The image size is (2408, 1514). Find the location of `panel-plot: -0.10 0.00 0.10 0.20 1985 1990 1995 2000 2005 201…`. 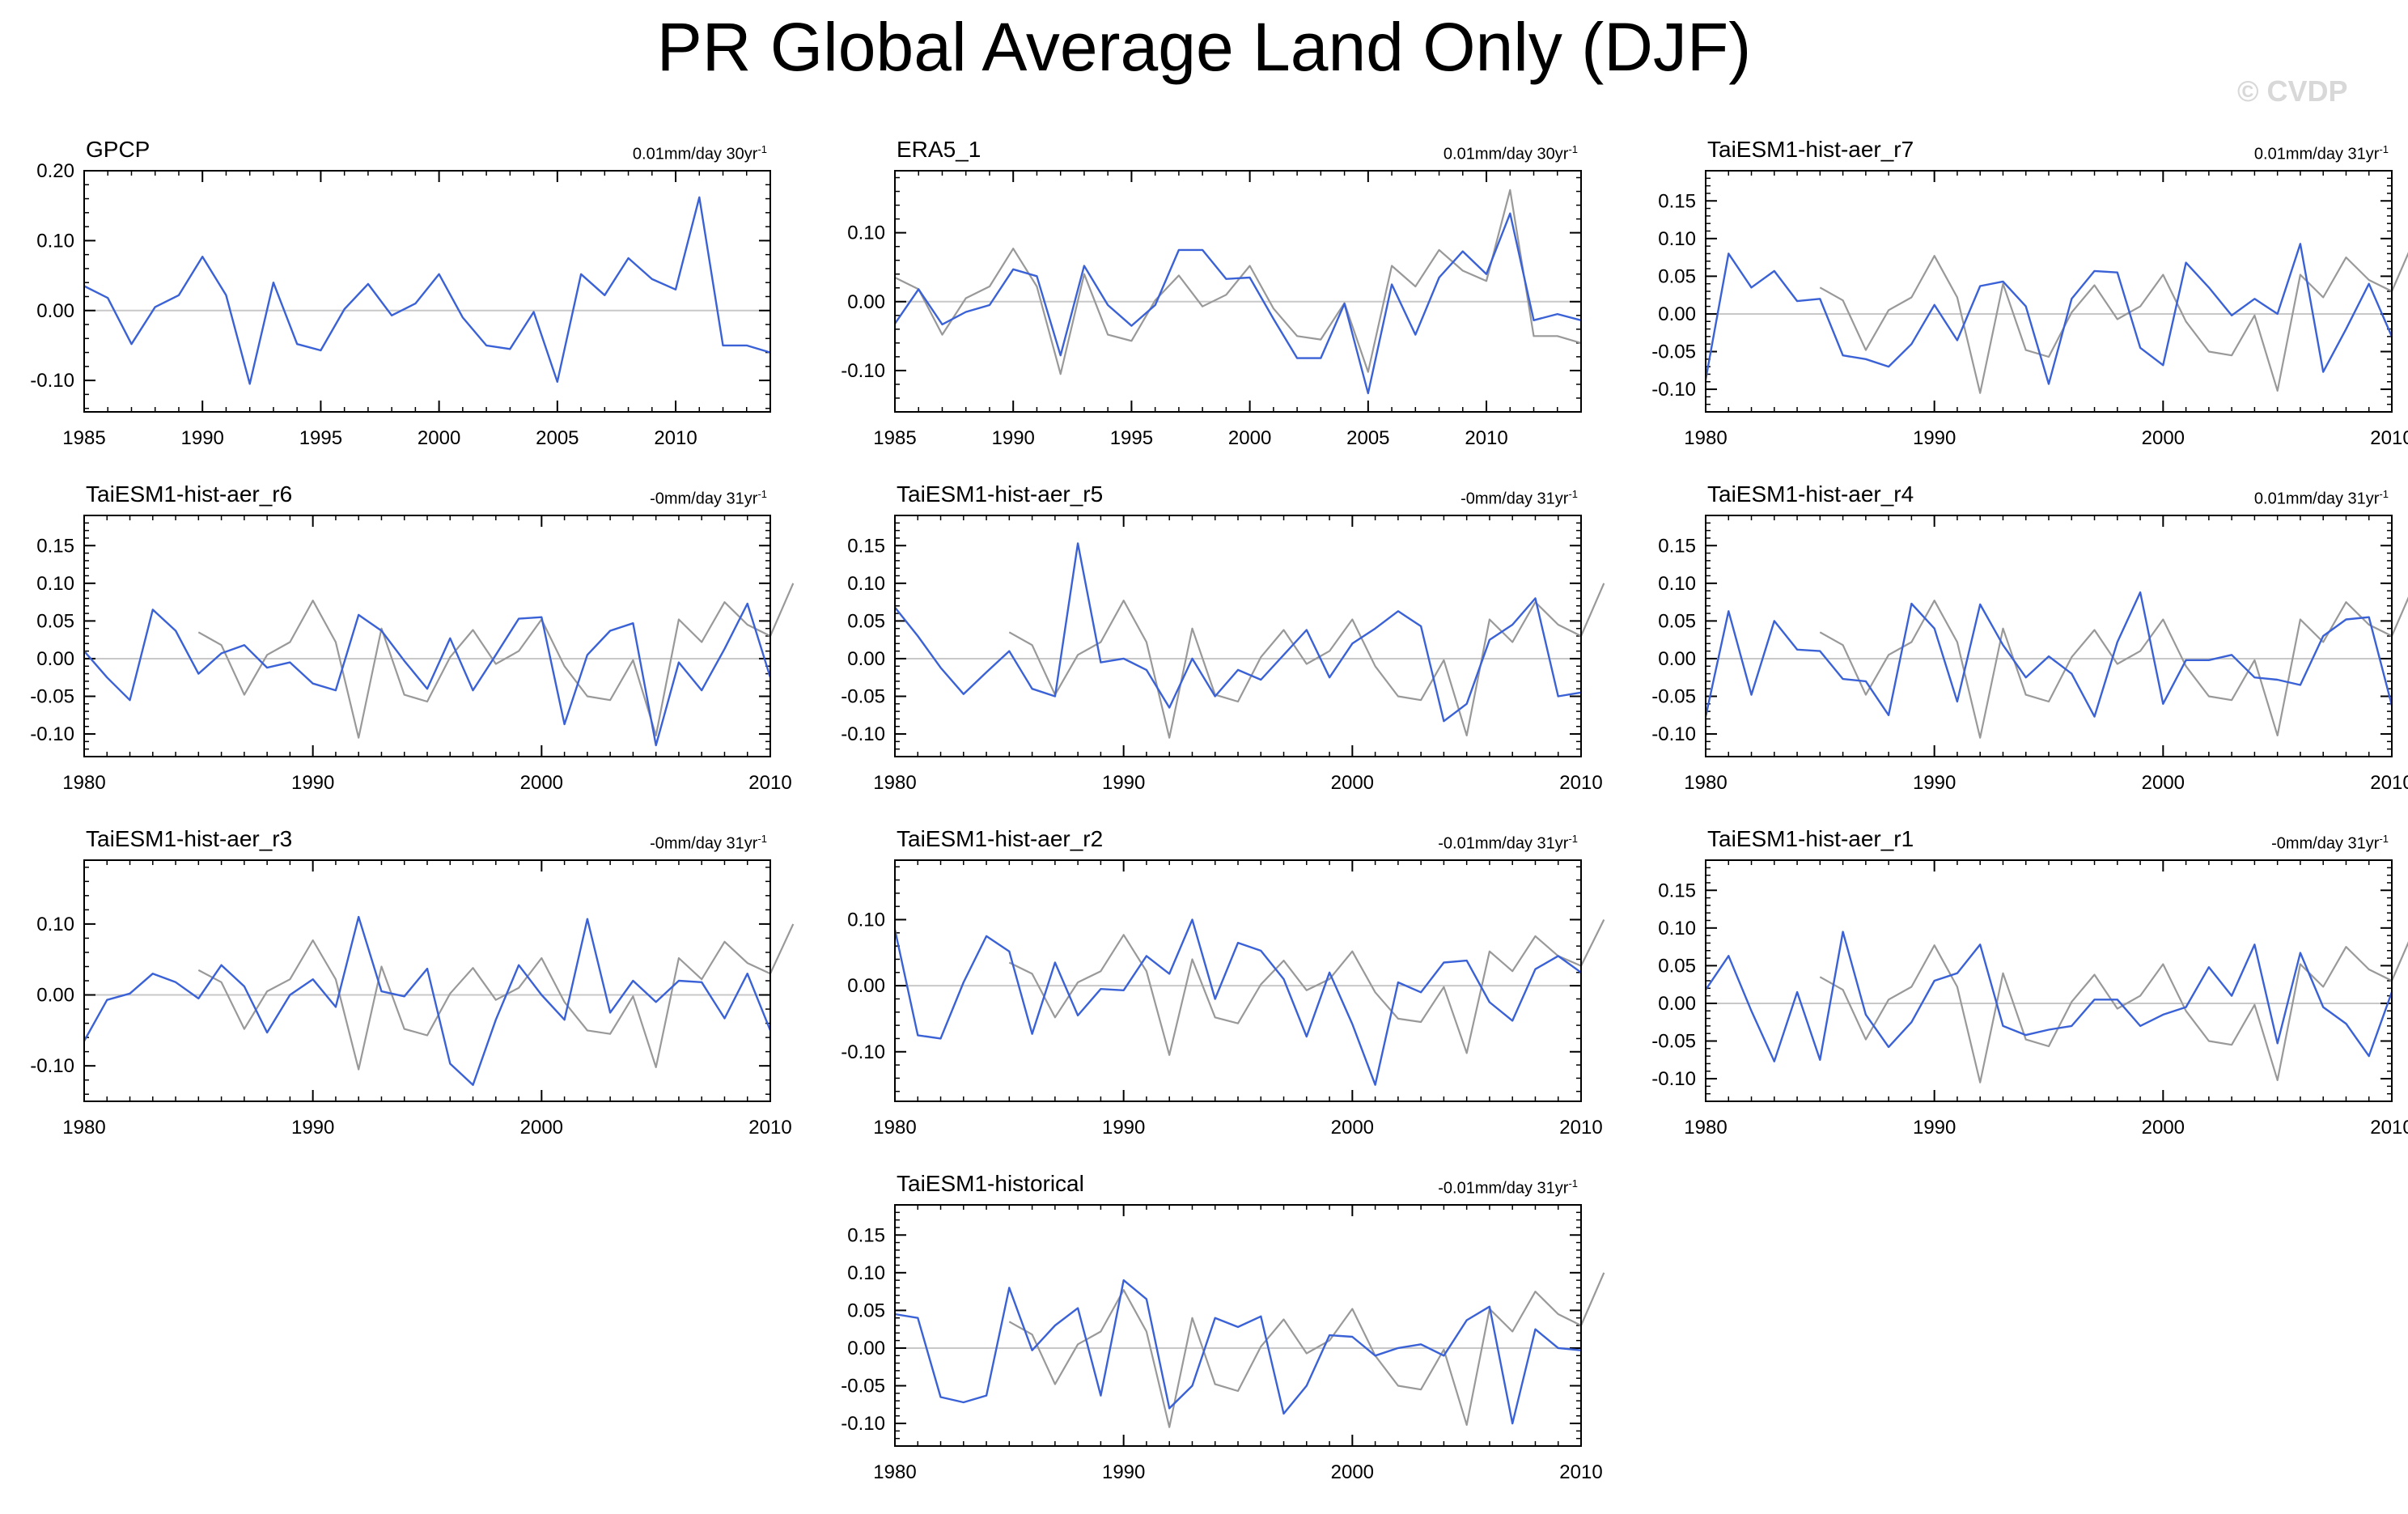

panel-plot: -0.10 0.00 0.10 0.20 1985 1990 1995 2000 2005 201… is located at coordinates (400, 304).